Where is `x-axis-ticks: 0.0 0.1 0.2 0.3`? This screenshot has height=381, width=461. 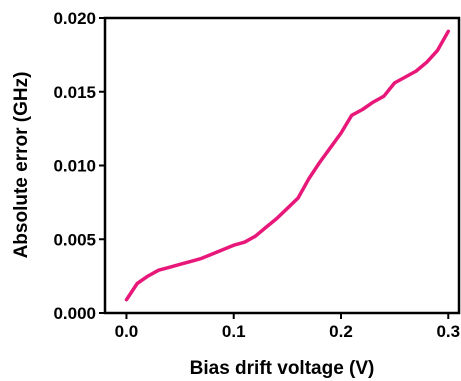 x-axis-ticks: 0.0 0.1 0.2 0.3 is located at coordinates (287, 327).